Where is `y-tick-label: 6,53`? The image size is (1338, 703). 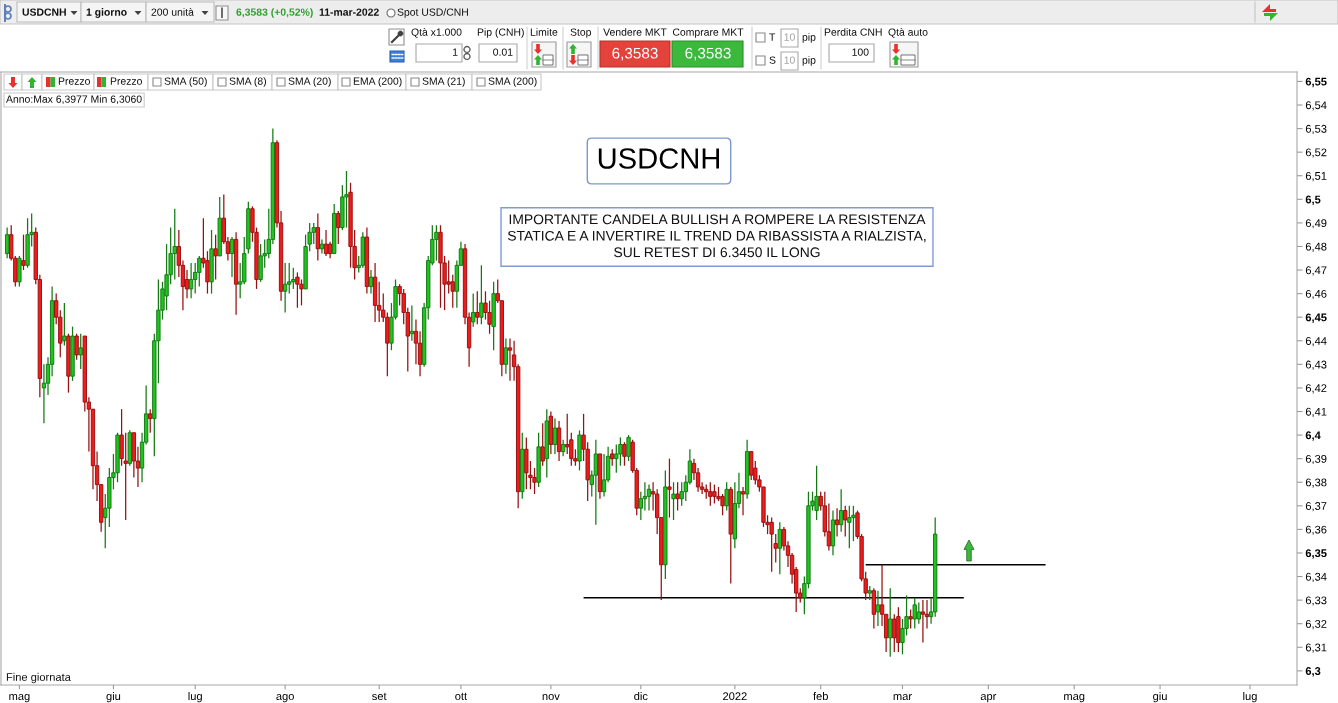 y-tick-label: 6,53 is located at coordinates (1316, 129).